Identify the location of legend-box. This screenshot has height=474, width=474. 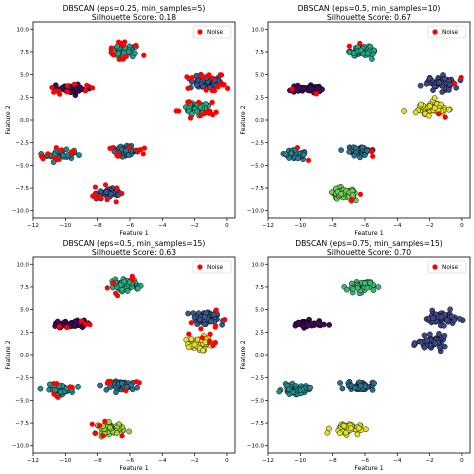
(447, 267).